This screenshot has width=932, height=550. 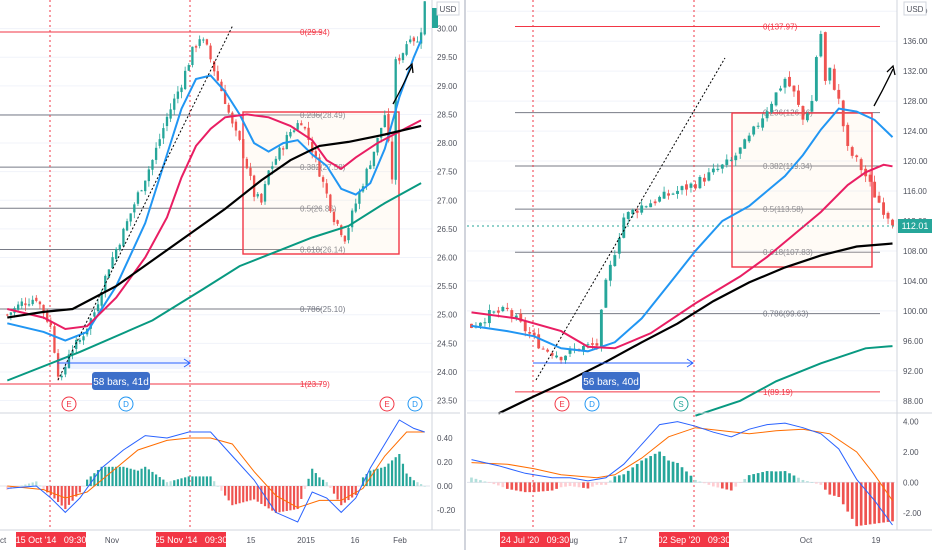 I want to click on right-event-badge-dividend: D, so click(x=592, y=404).